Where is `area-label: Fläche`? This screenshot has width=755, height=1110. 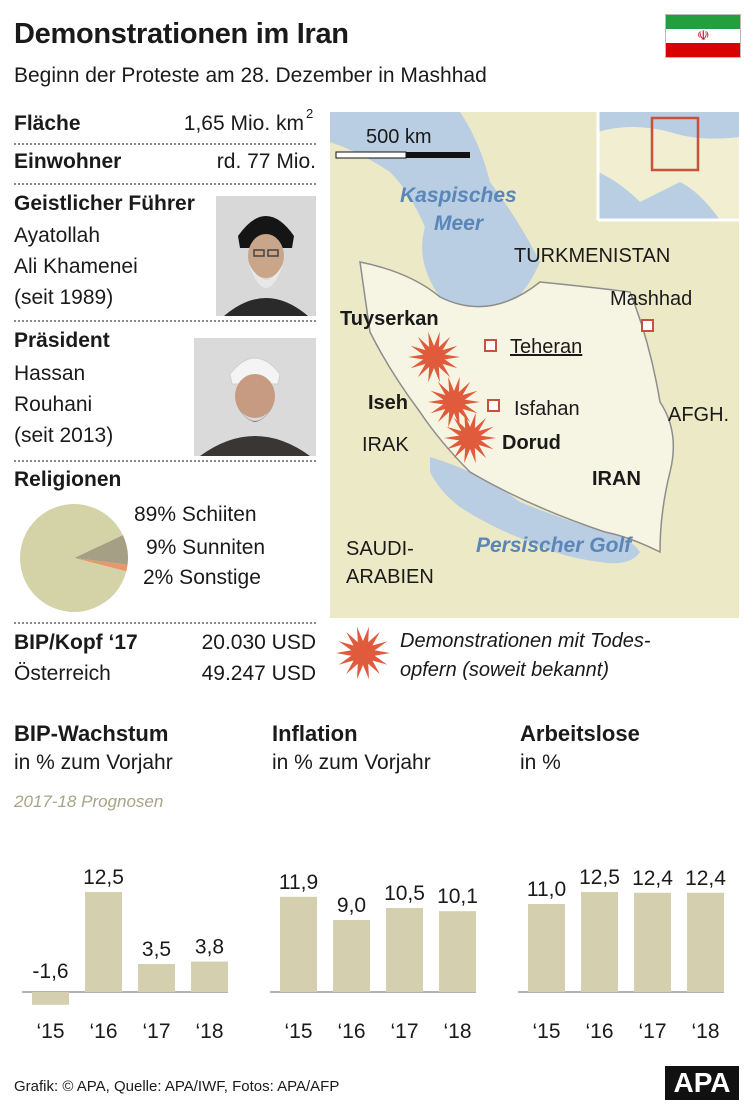
area-label: Fläche is located at coordinates (47, 123).